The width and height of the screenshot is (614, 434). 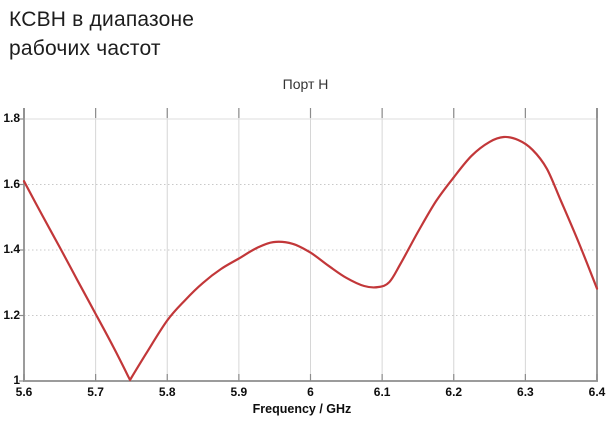 What do you see at coordinates (302, 409) in the screenshot?
I see `x-axis-label: Frequency / GHz` at bounding box center [302, 409].